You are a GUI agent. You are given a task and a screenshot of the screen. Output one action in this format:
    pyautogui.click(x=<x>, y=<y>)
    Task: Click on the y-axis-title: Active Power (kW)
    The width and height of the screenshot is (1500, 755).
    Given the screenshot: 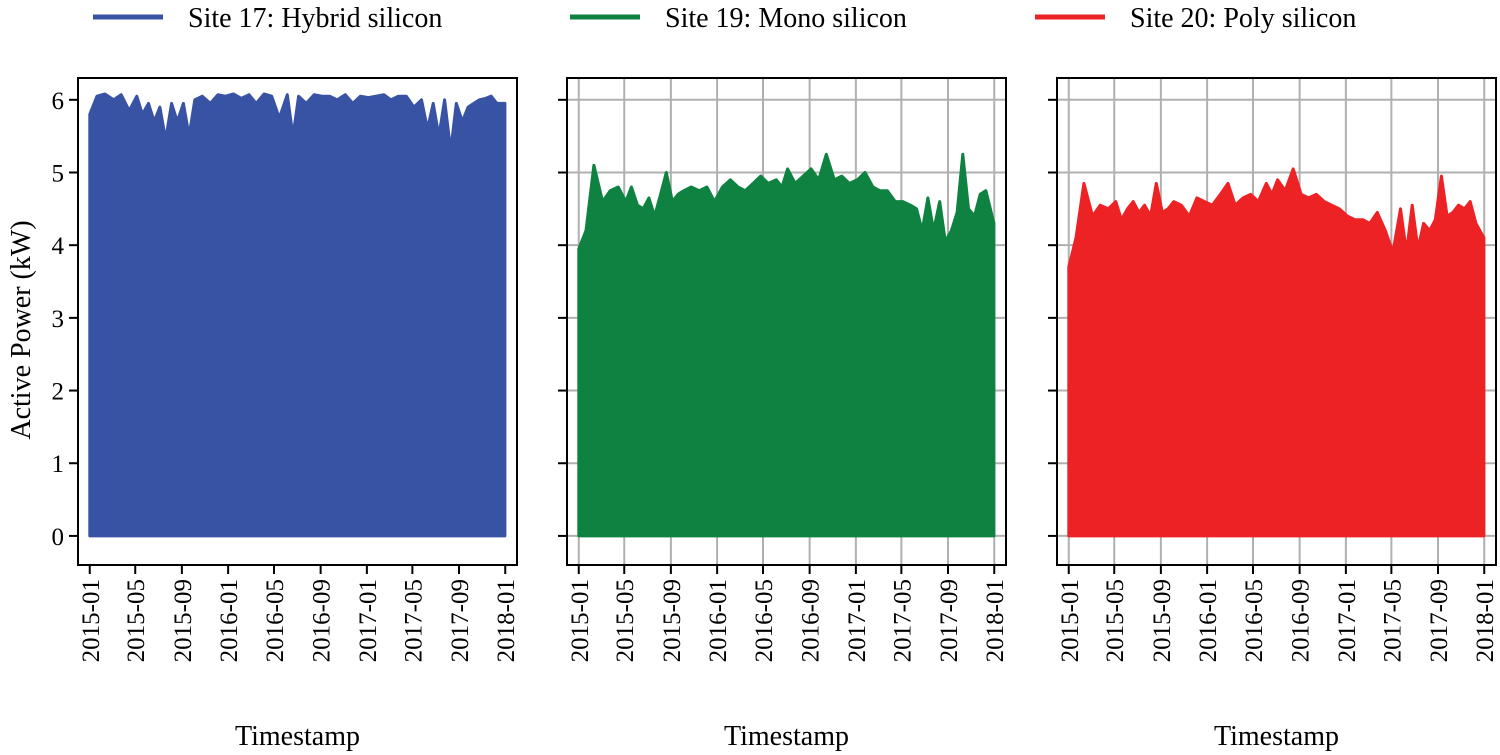 What is the action you would take?
    pyautogui.click(x=21, y=329)
    